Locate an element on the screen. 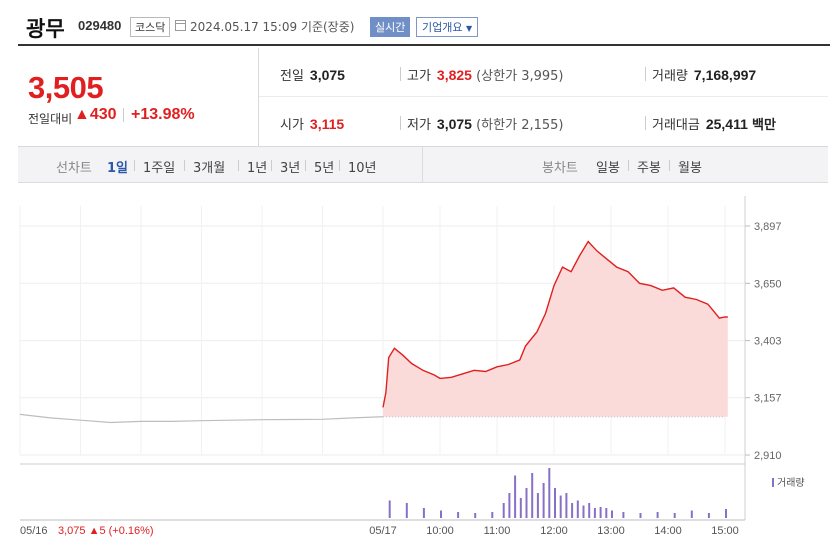 Image resolution: width=830 pixels, height=546 pixels. open-value: 3,115 is located at coordinates (327, 124).